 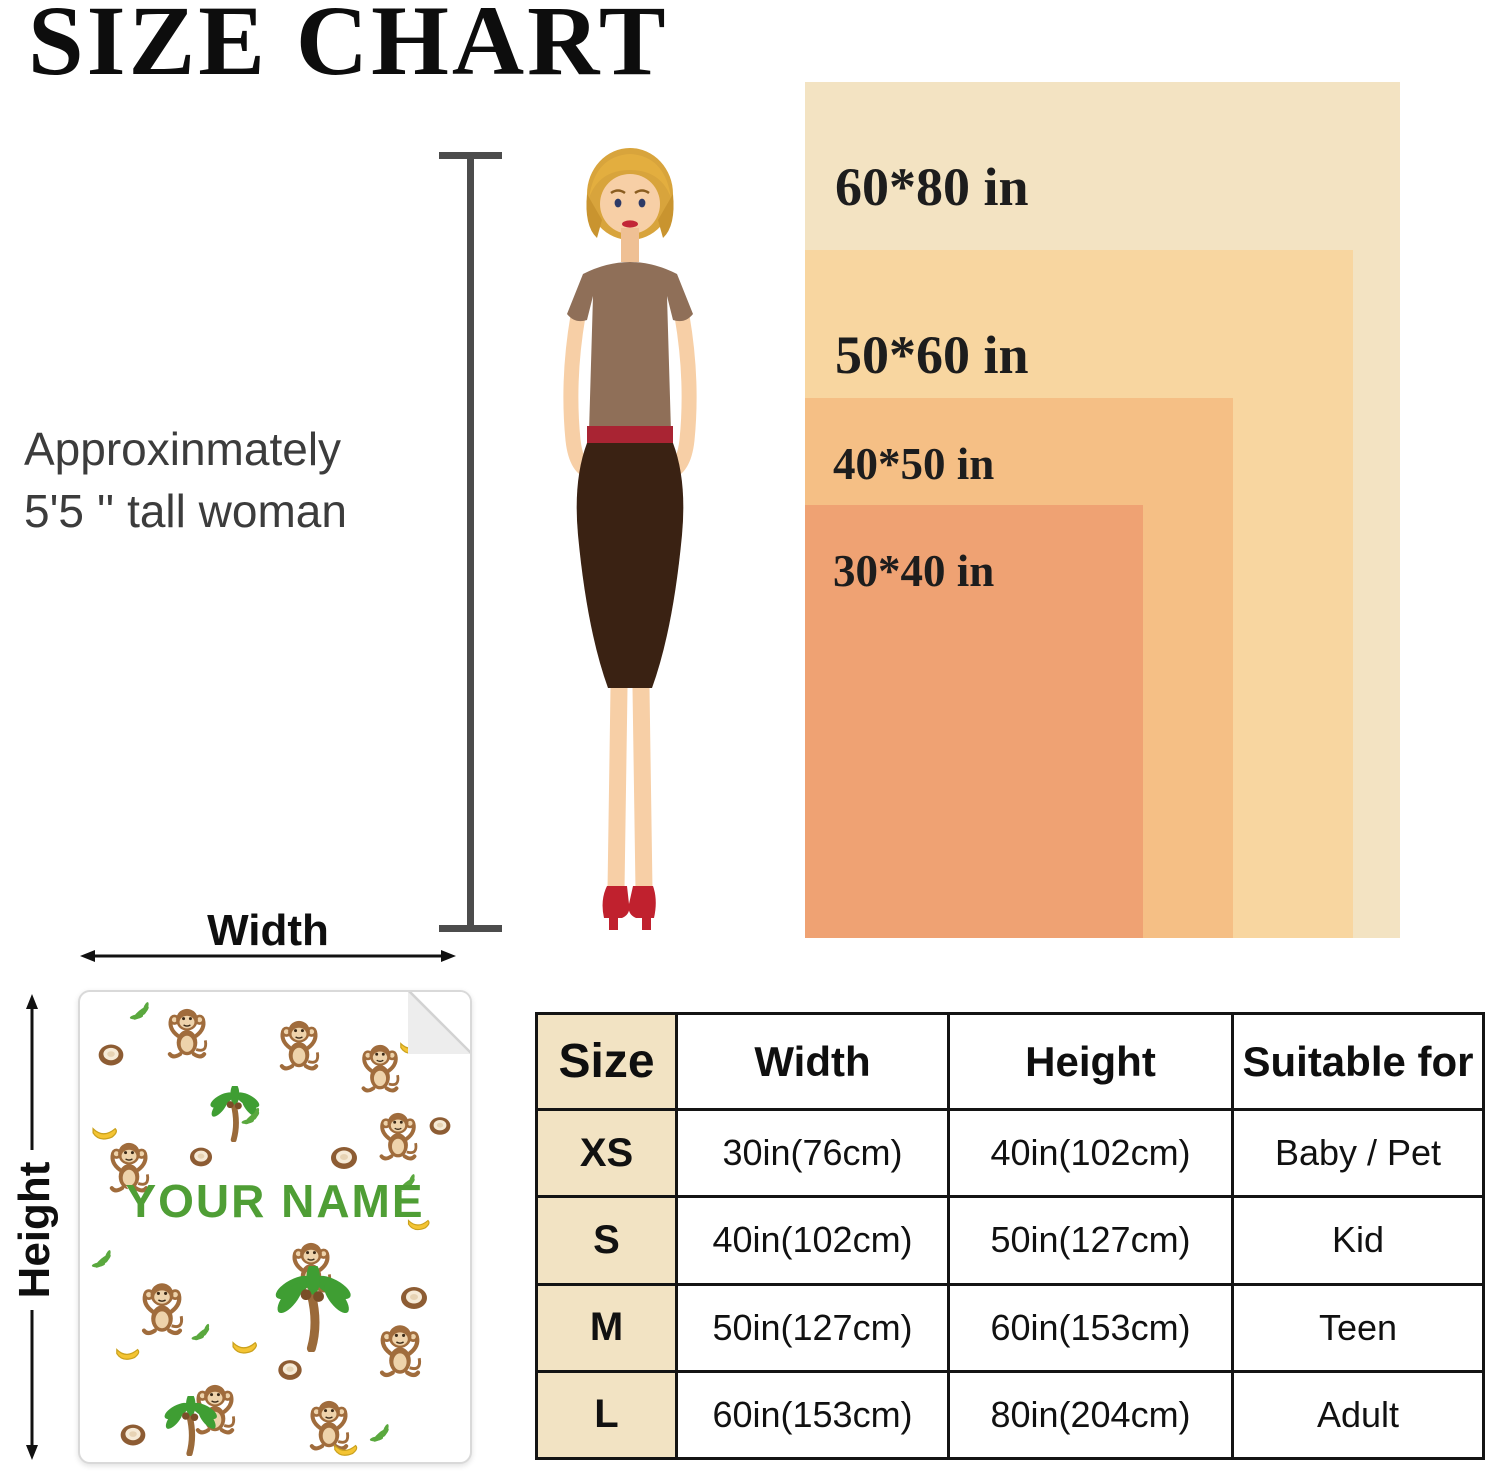 I want to click on table-header-row: Size Width Height Suitable for, so click(x=1010, y=1061).